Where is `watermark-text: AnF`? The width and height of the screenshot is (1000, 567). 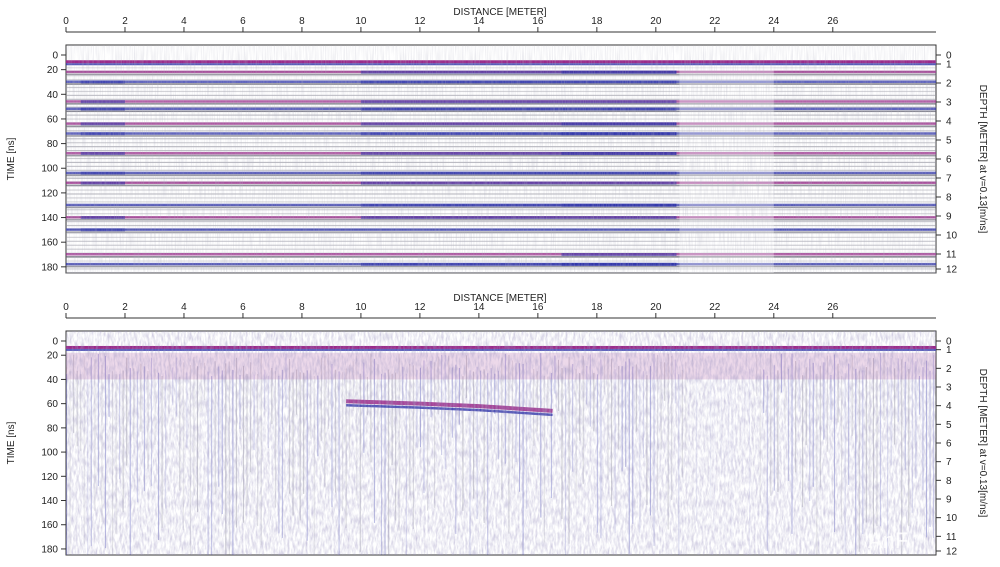 watermark-text: AnF is located at coordinates (888, 540).